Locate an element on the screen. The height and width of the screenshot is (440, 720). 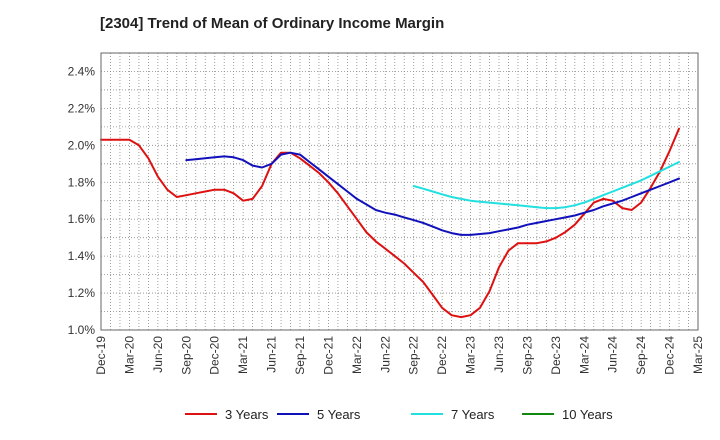
x-tick-label: Mar-22 is located at coordinates (357, 355).